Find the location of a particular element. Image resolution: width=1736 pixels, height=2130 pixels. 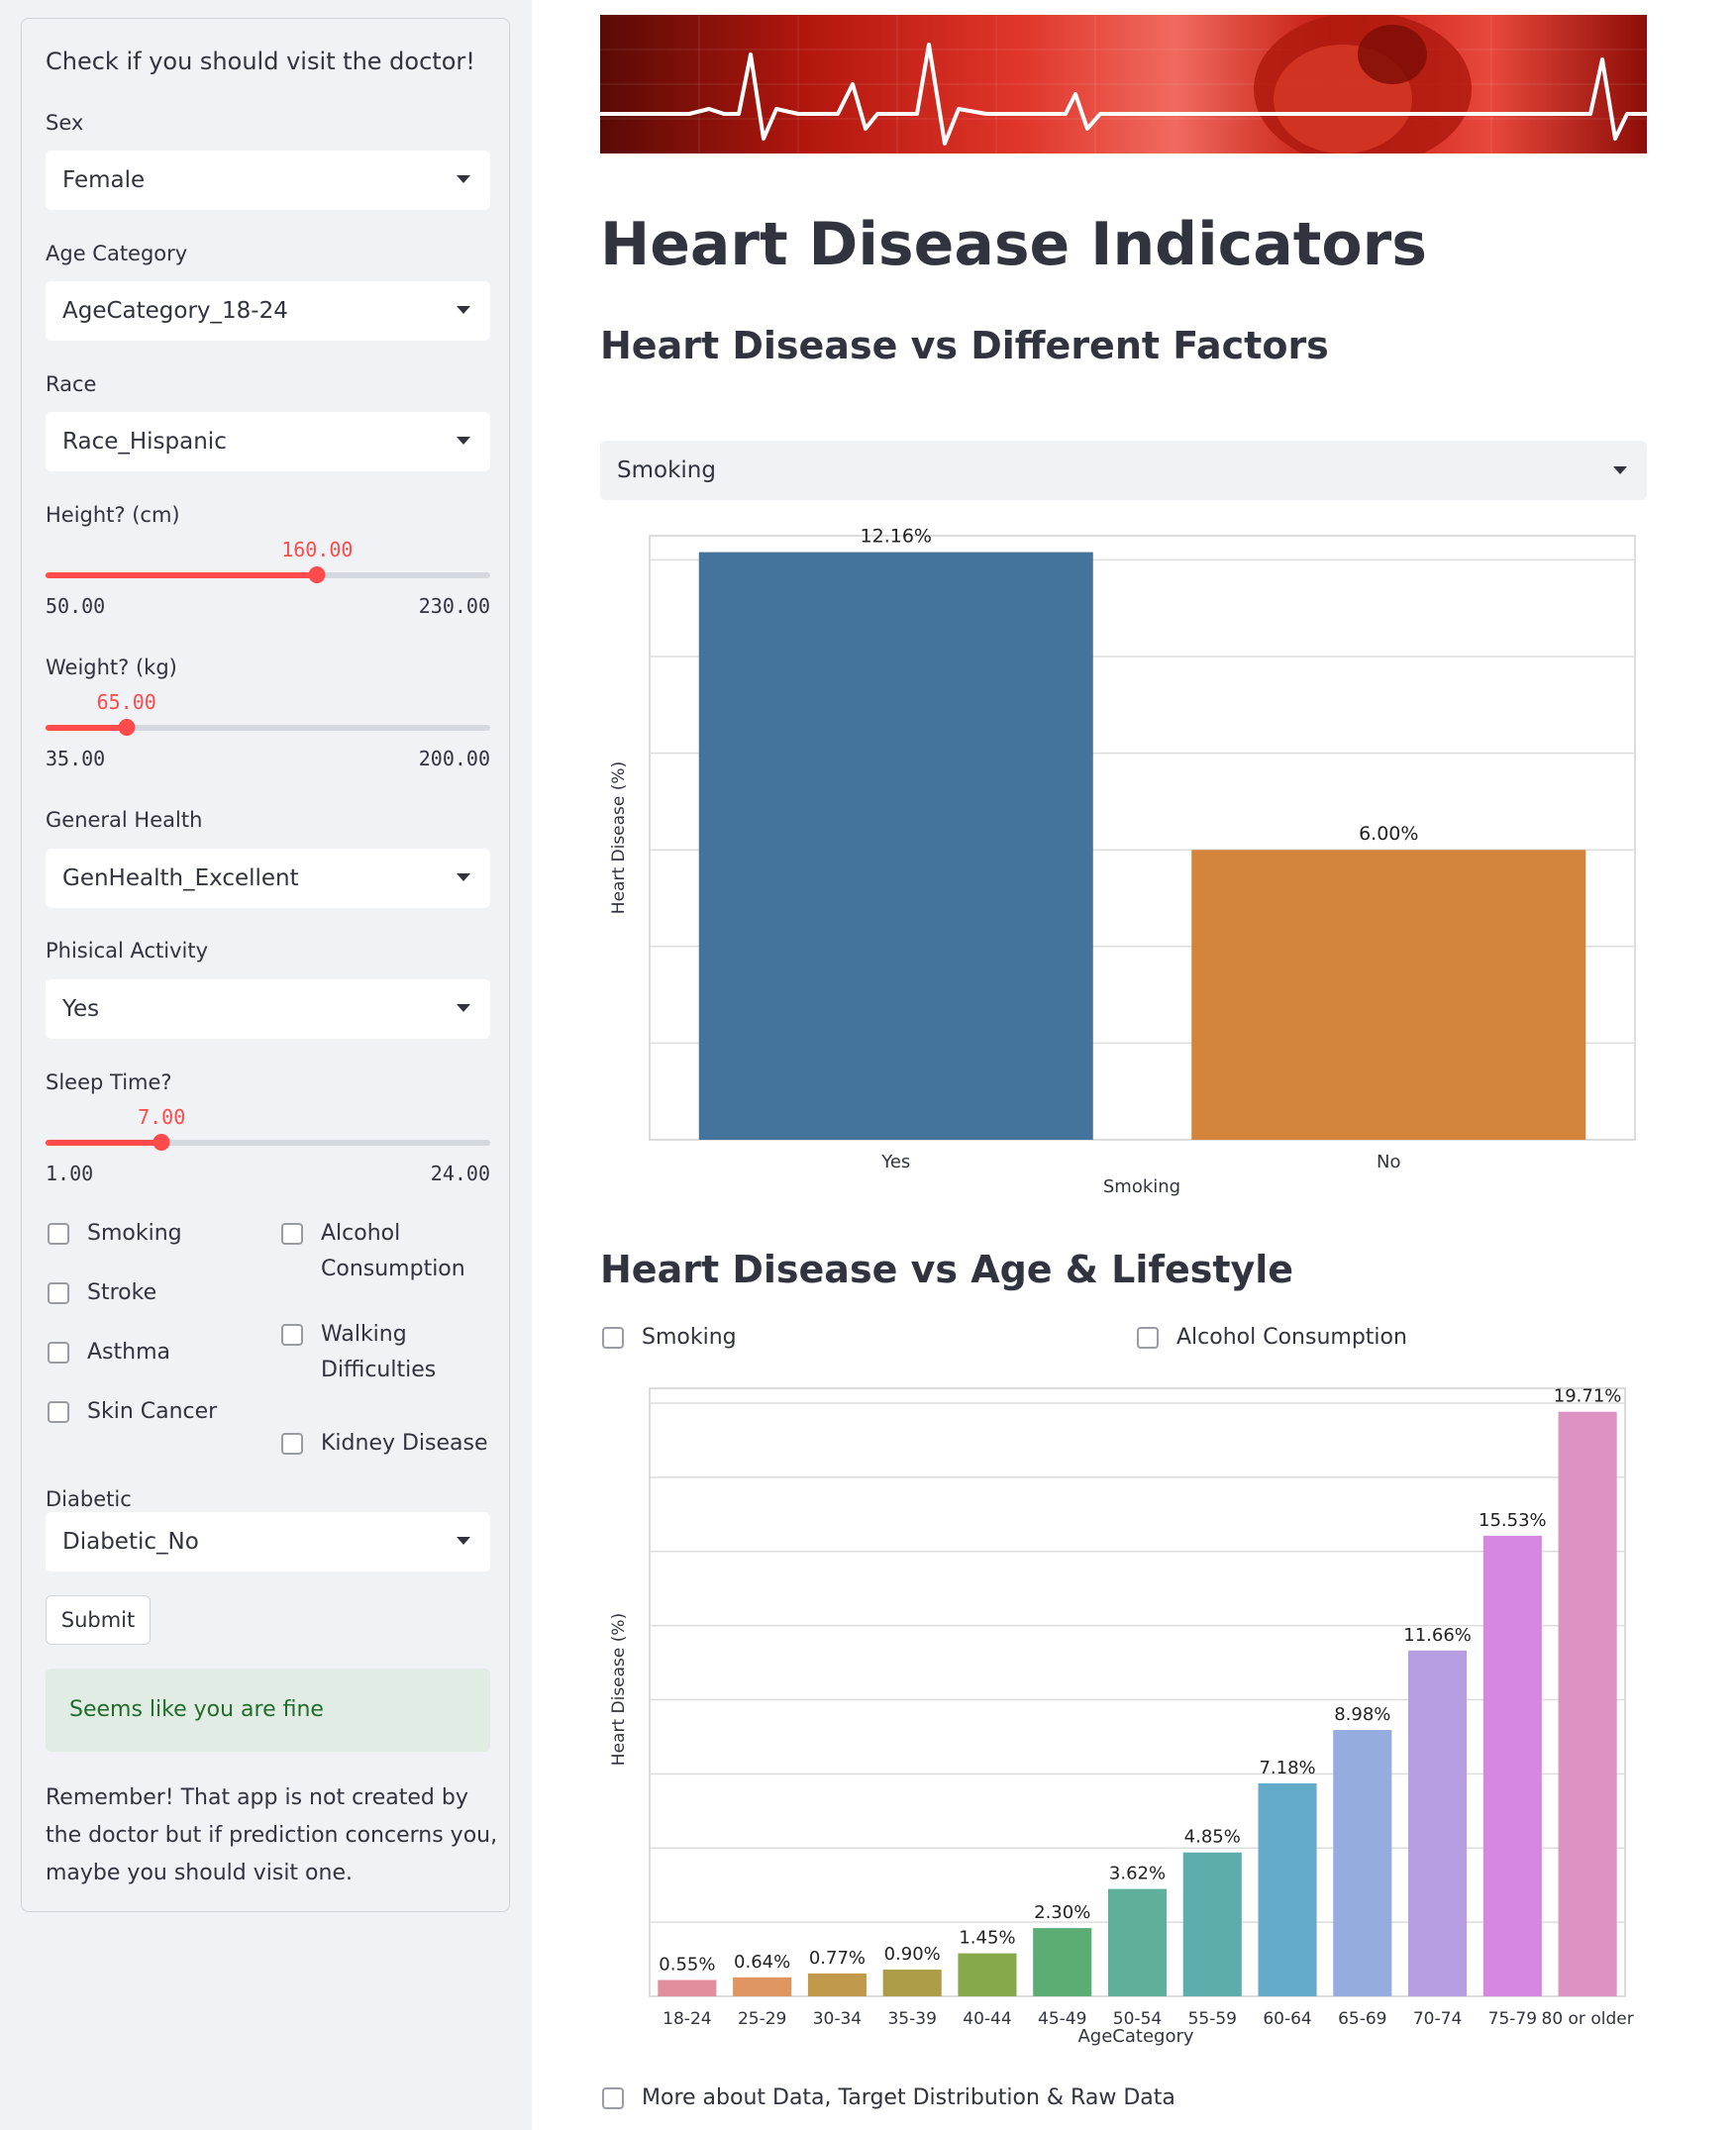

bar-value-label: 2.30% is located at coordinates (1062, 1912).